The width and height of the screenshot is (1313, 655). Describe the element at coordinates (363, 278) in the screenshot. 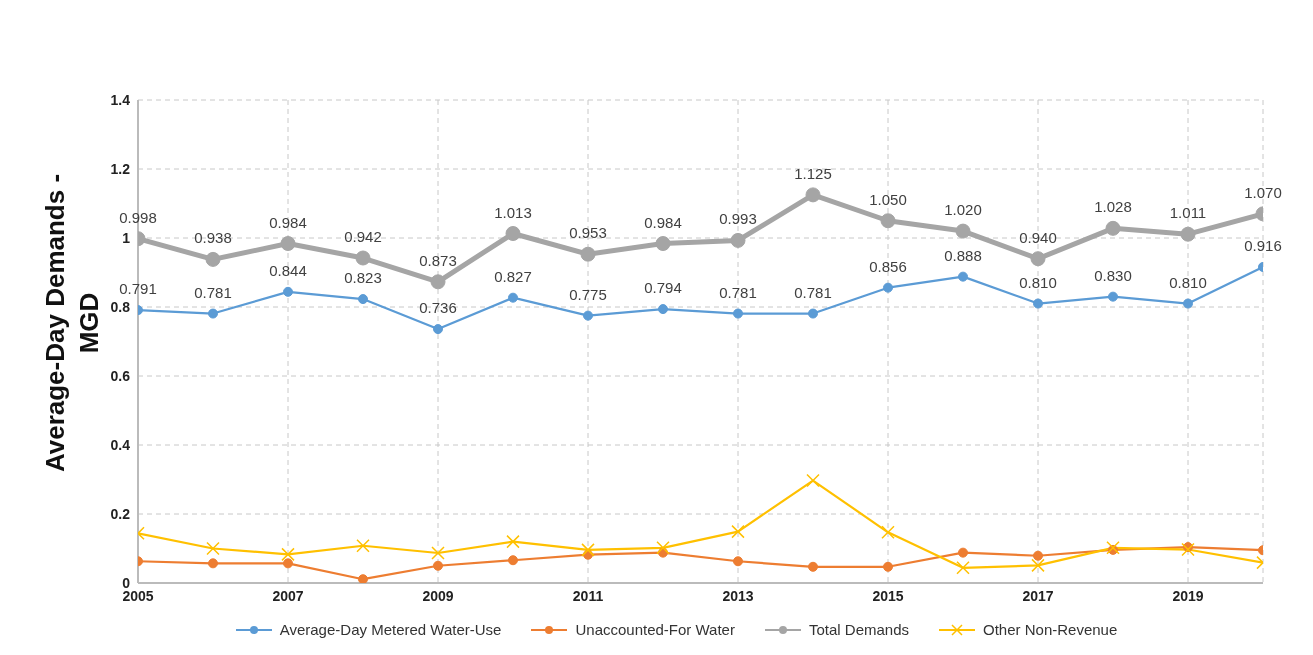

I see `data-label: 0.823` at that location.